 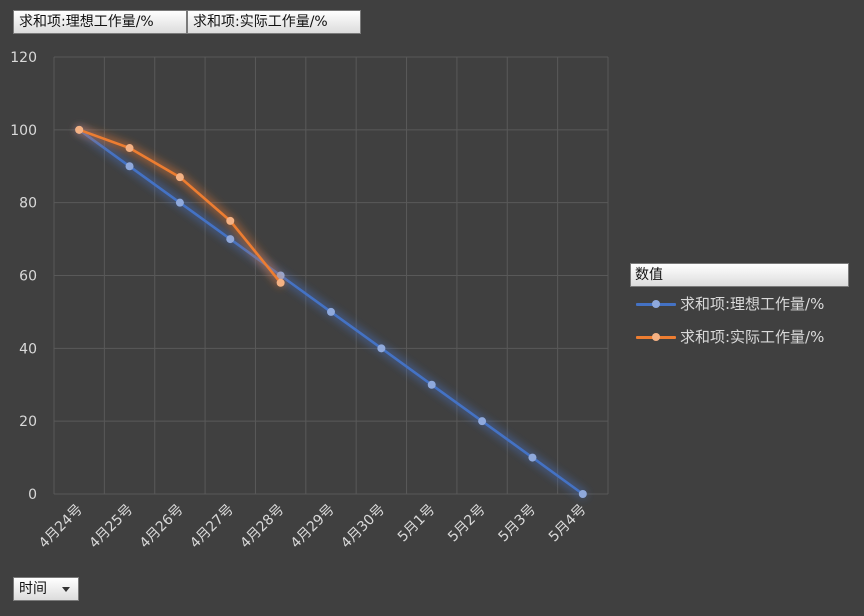 What do you see at coordinates (752, 304) in the screenshot?
I see `legend-label-ideal: 求和项:理想工作量/%` at bounding box center [752, 304].